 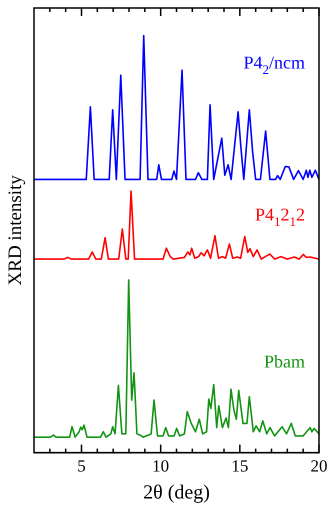 What do you see at coordinates (285, 362) in the screenshot?
I see `series-label: Pbam` at bounding box center [285, 362].